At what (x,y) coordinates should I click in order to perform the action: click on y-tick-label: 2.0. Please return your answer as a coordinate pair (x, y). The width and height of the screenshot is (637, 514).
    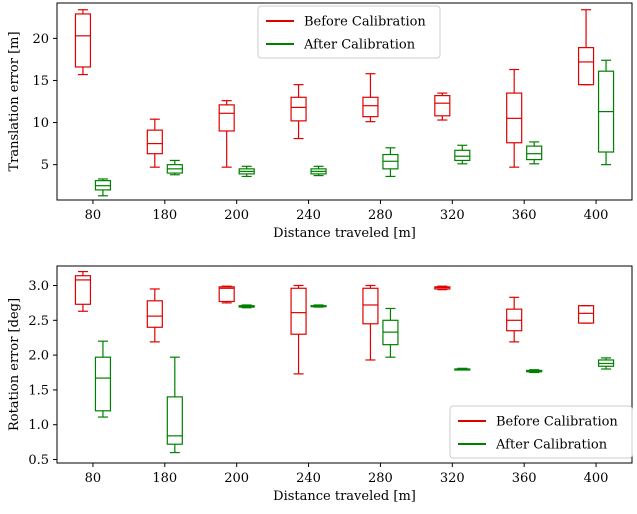
    Looking at the image, I should click on (38, 356).